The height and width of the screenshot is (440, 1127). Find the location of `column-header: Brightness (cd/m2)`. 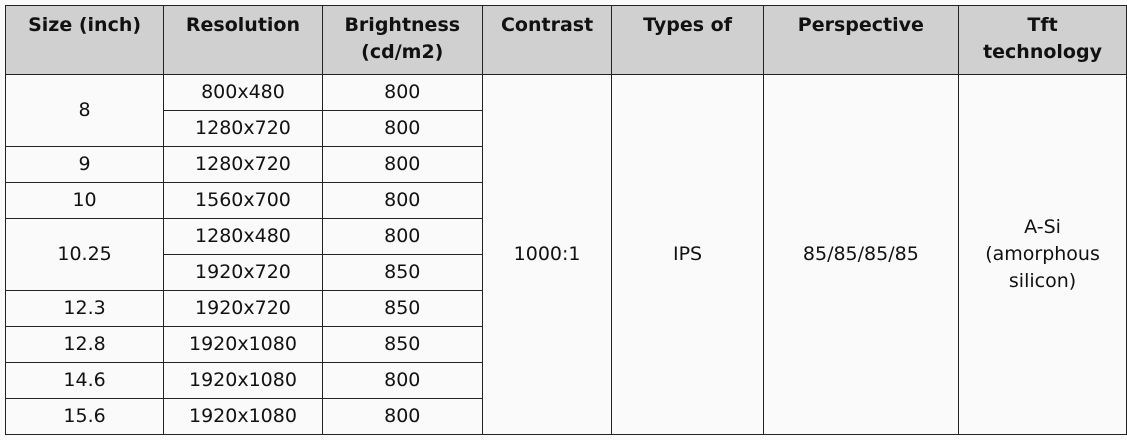

column-header: Brightness (cd/m2) is located at coordinates (402, 40).